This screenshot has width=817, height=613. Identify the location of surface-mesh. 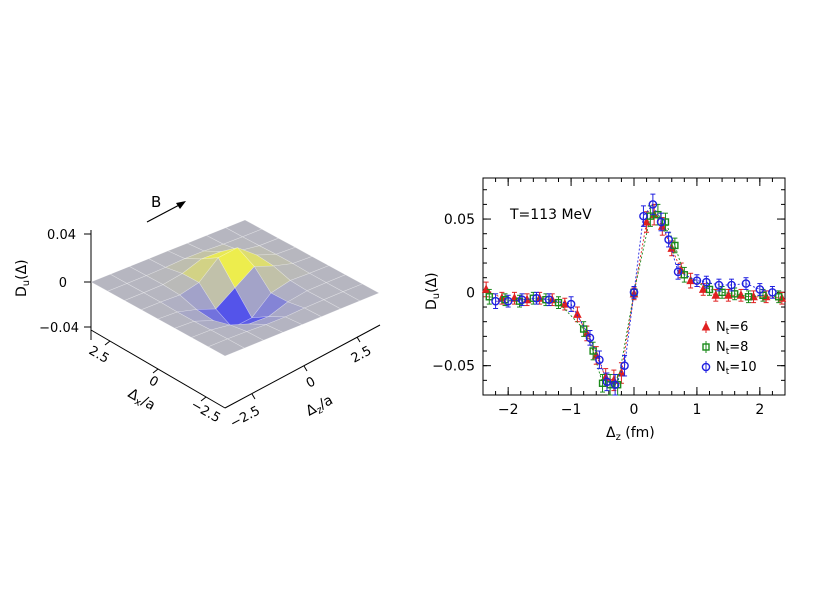
(235, 288).